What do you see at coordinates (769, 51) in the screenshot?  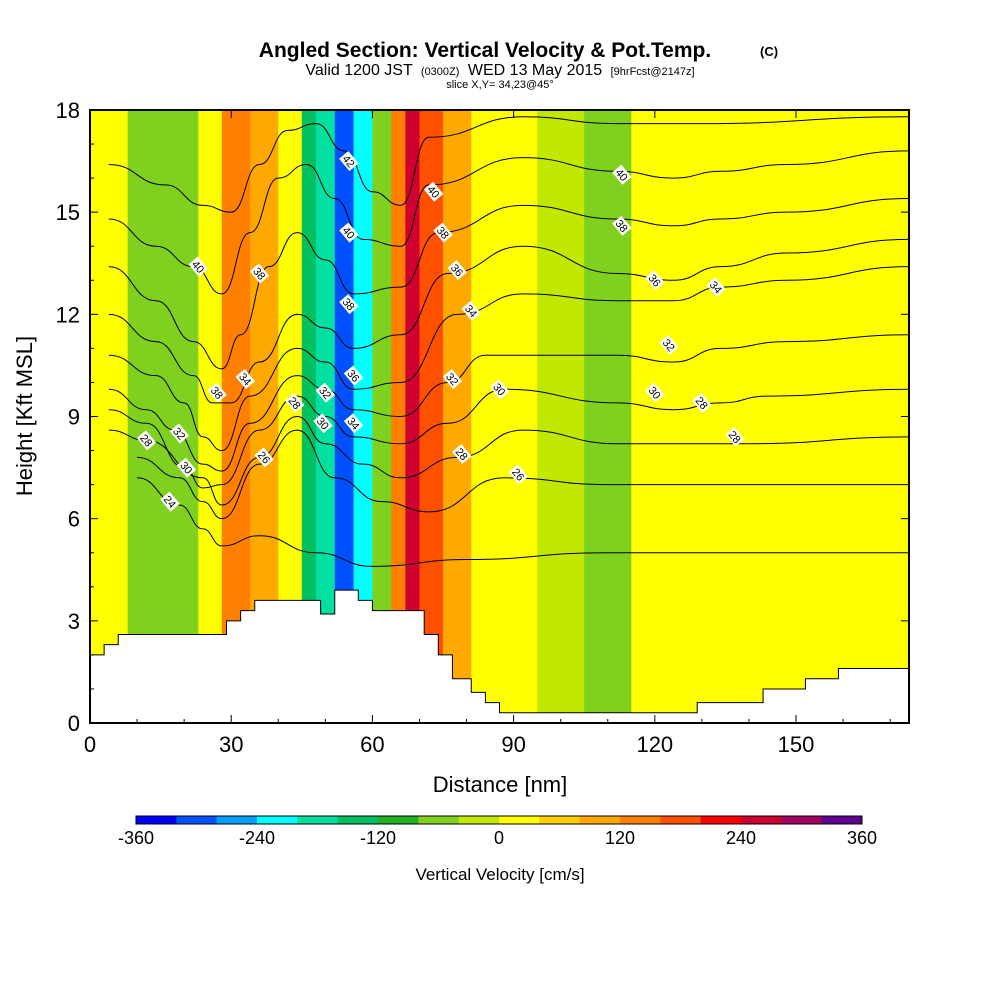 I see `chart-title-mark: (C)` at bounding box center [769, 51].